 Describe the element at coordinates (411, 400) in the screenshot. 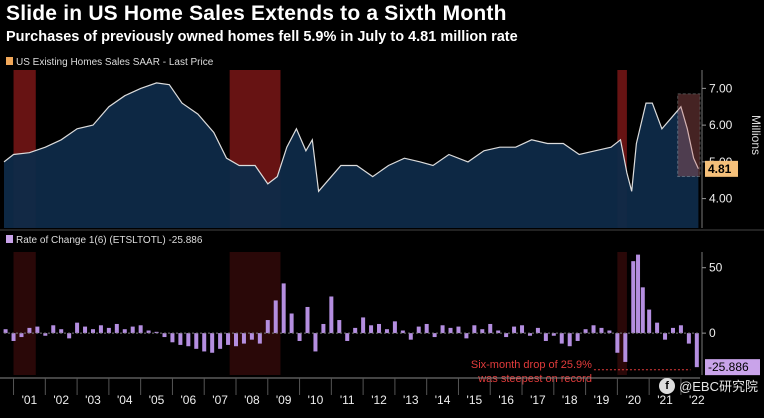

I see `xtick-label-12: '13` at that location.